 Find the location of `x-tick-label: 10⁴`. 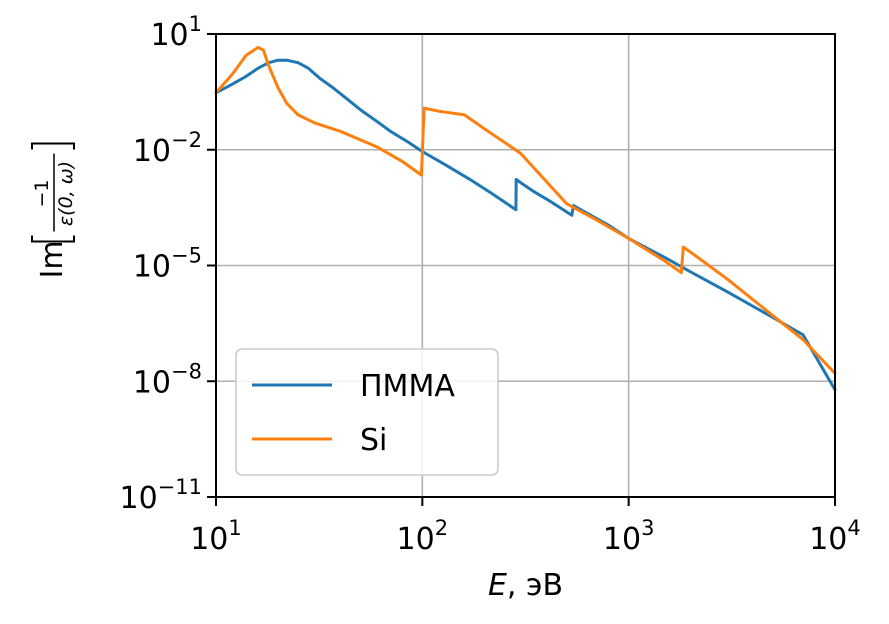

x-tick-label: 10⁴ is located at coordinates (835, 536).